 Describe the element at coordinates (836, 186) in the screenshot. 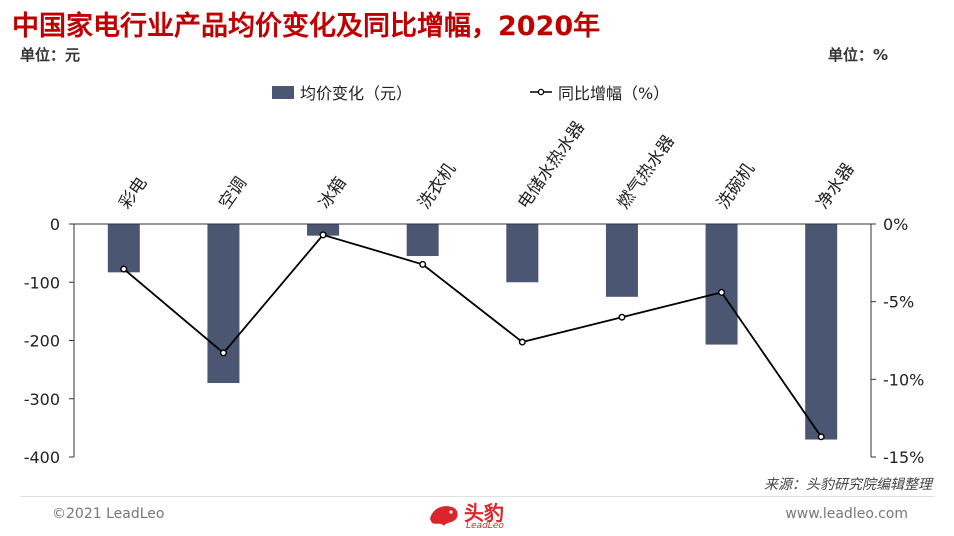

I see `category-label-7: 净水器` at that location.